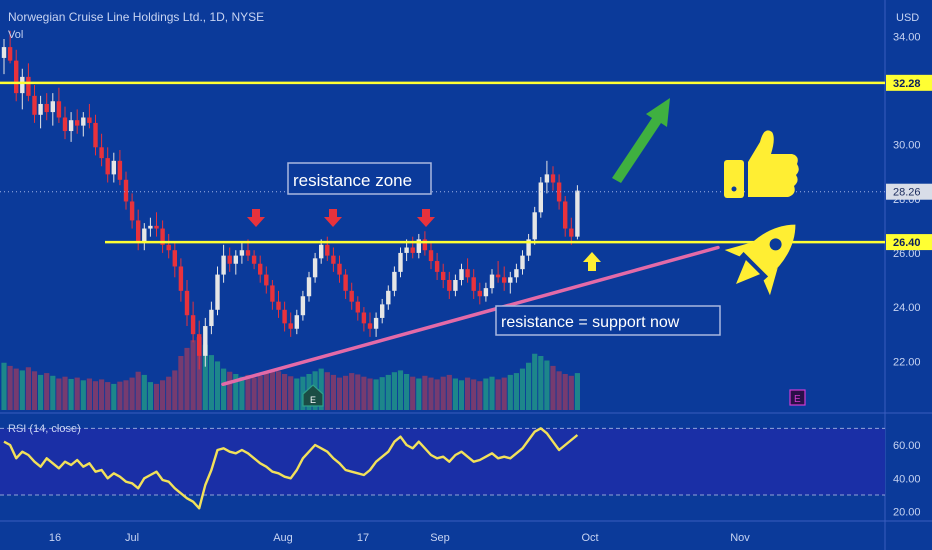  Describe the element at coordinates (907, 254) in the screenshot. I see `price-tick-label: 26.00` at that location.